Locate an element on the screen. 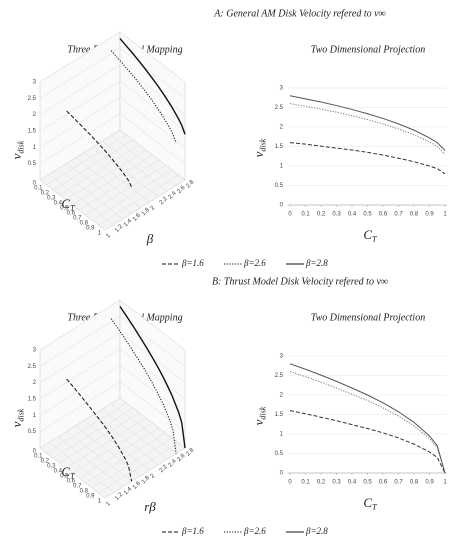 The width and height of the screenshot is (462, 550). x-tick-label: 0.3 is located at coordinates (51, 467).